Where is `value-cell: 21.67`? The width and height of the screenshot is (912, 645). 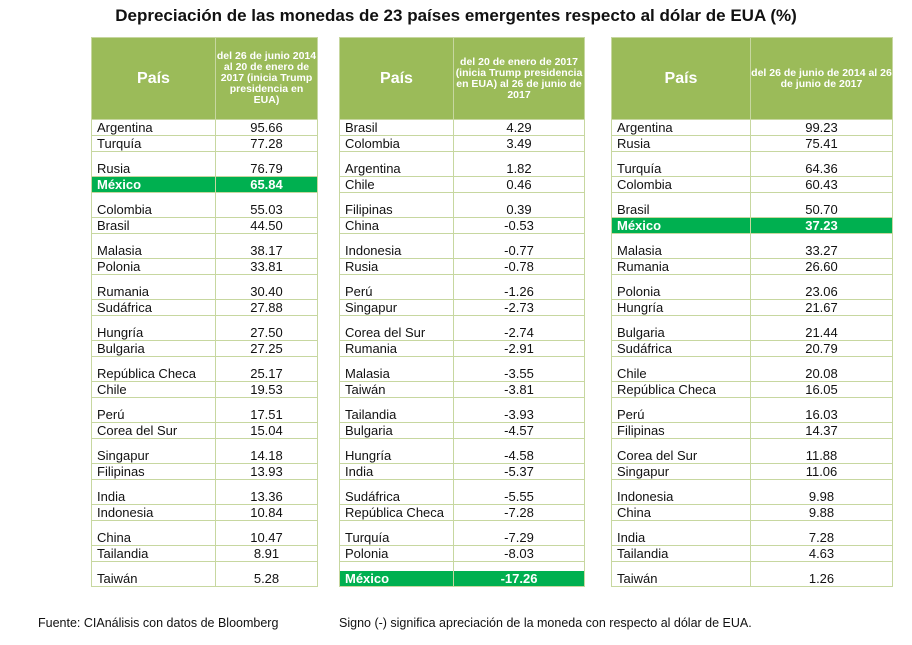
value-cell: 21.67 is located at coordinates (821, 307).